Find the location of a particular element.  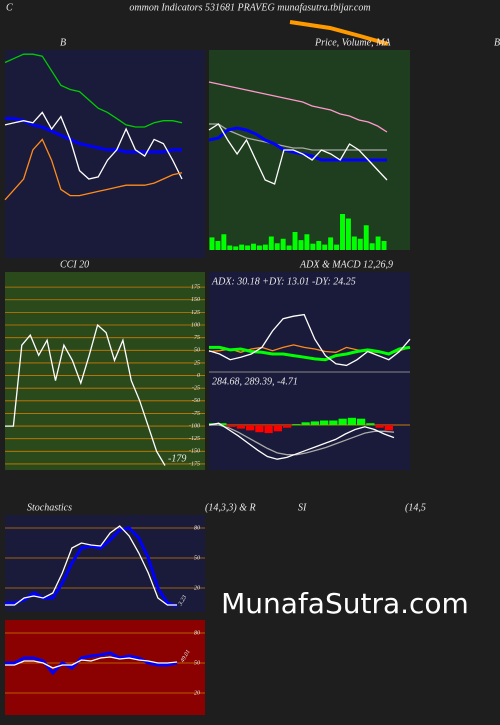

y-tick-label: -125 is located at coordinates (194, 439).